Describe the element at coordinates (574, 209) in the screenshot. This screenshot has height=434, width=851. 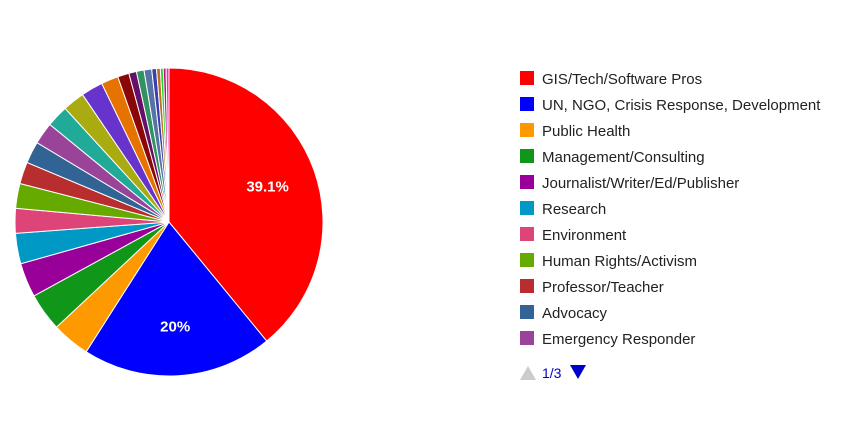
I see `legend-label: Research` at that location.